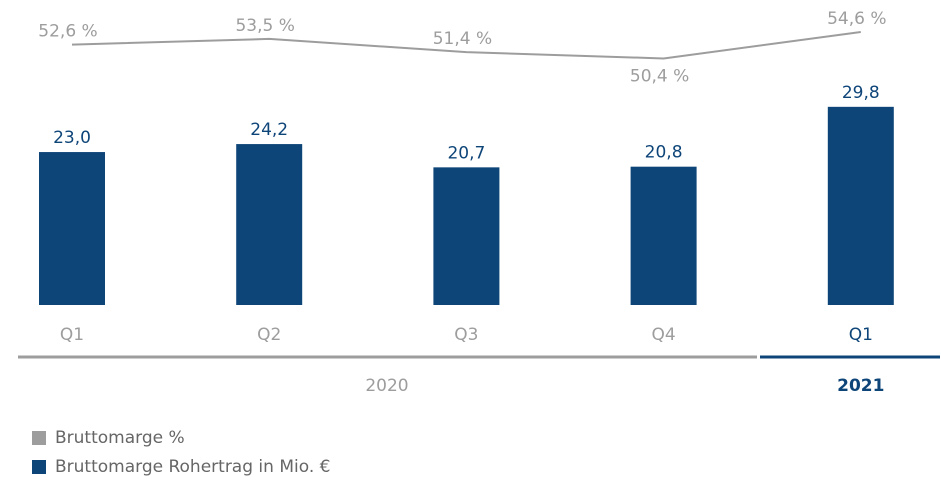 This screenshot has width=941, height=481. Describe the element at coordinates (663, 335) in the screenshot. I see `x-tick-label: Q4` at that location.